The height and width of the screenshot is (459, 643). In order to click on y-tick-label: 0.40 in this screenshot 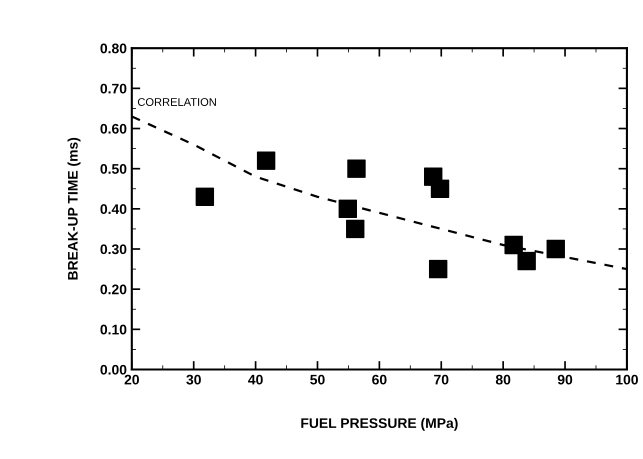, I will do `click(113, 209)`.